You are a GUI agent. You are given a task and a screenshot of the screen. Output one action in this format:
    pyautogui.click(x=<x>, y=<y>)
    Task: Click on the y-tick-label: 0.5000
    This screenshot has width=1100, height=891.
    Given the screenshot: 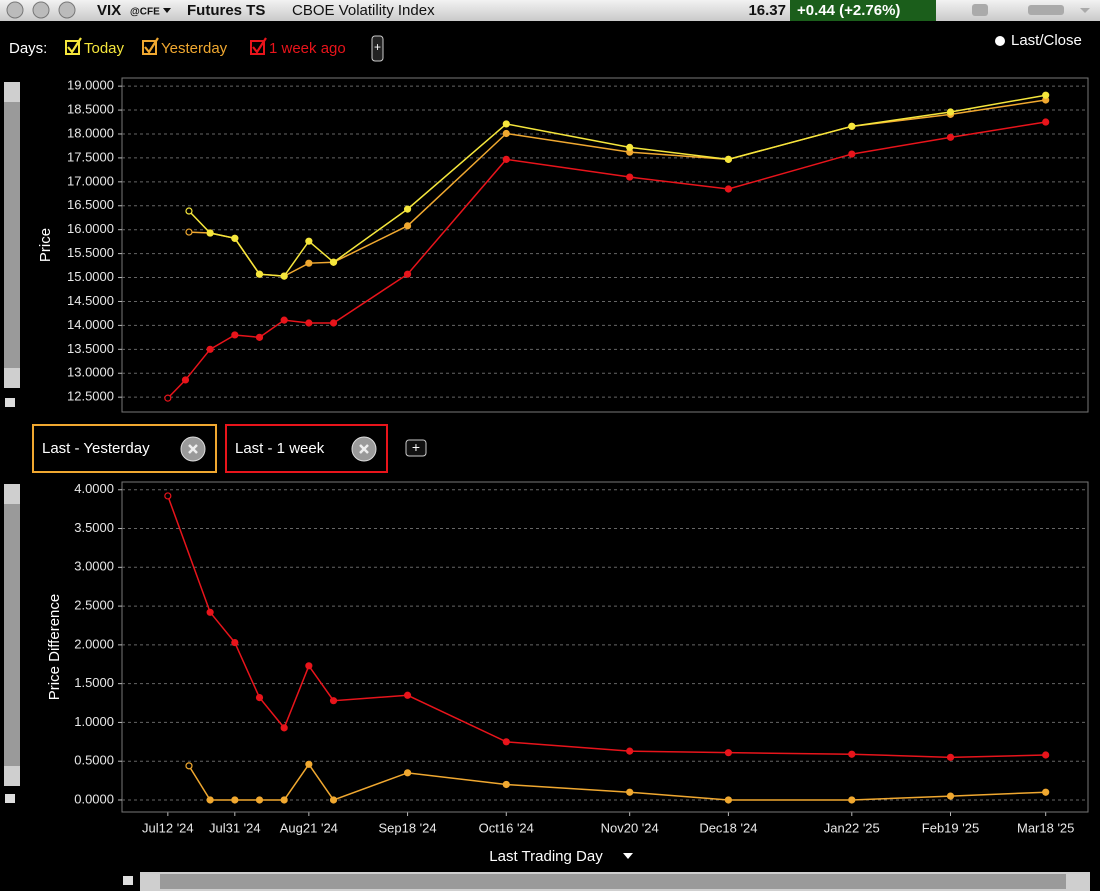 What is the action you would take?
    pyautogui.click(x=94, y=760)
    